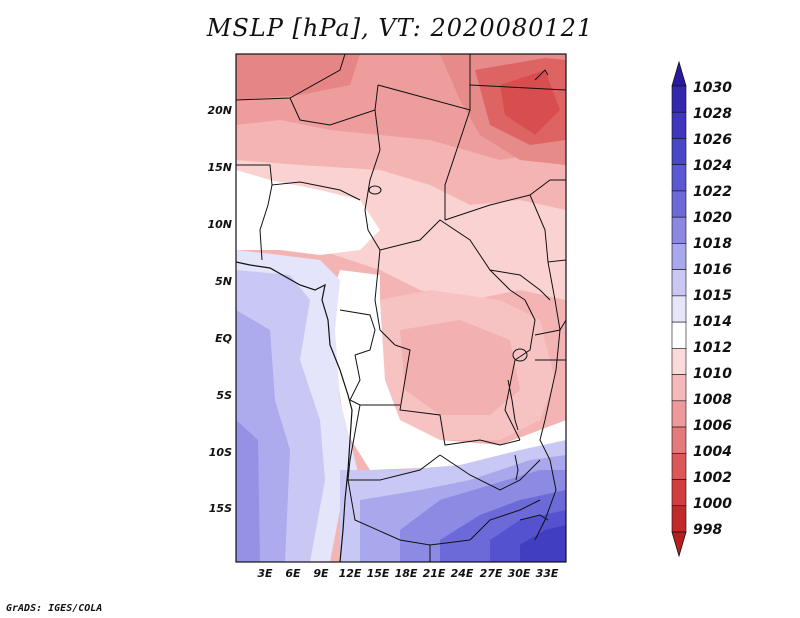 Image resolution: width=800 pixels, height=618 pixels. What do you see at coordinates (224, 395) in the screenshot?
I see `lat-label-5S: 5S` at bounding box center [224, 395].